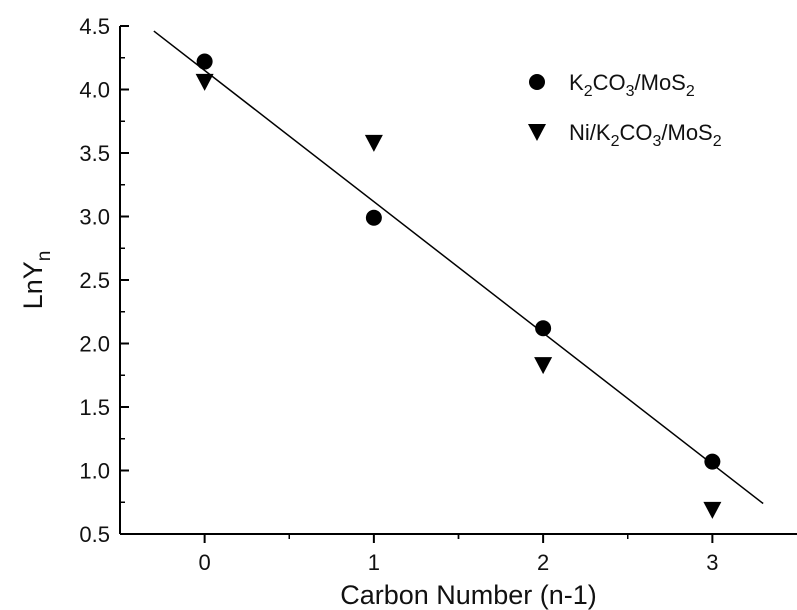  I want to click on x-tick-label: 0, so click(205, 562).